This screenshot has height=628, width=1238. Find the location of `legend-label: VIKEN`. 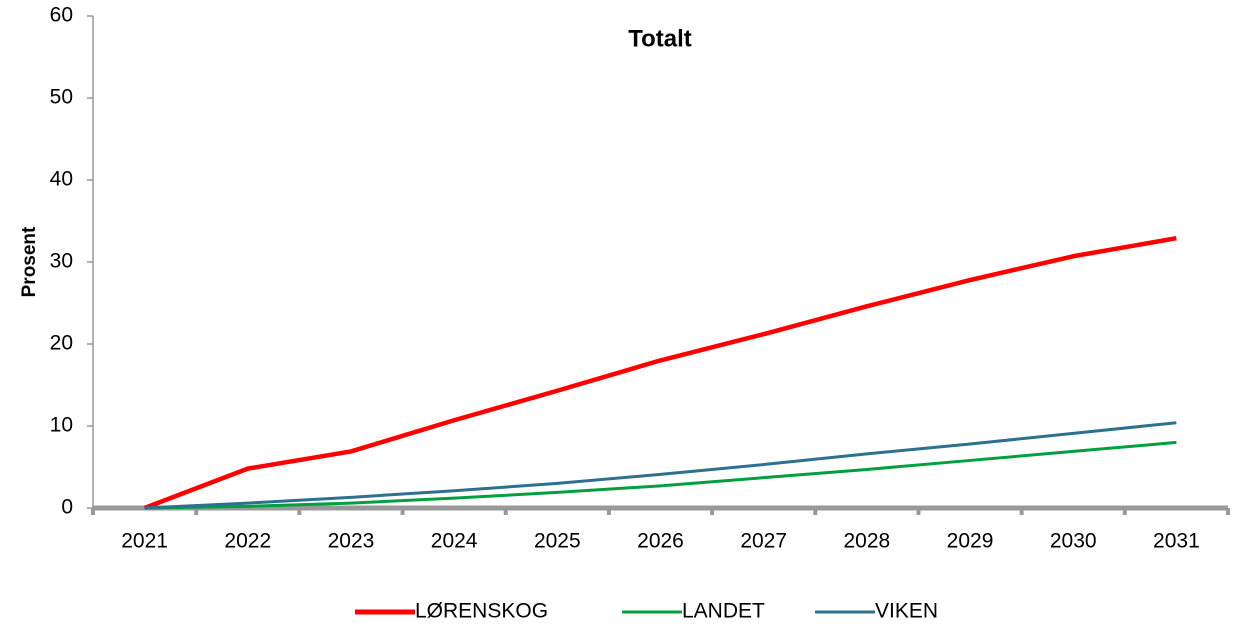

legend-label: VIKEN is located at coordinates (906, 611).